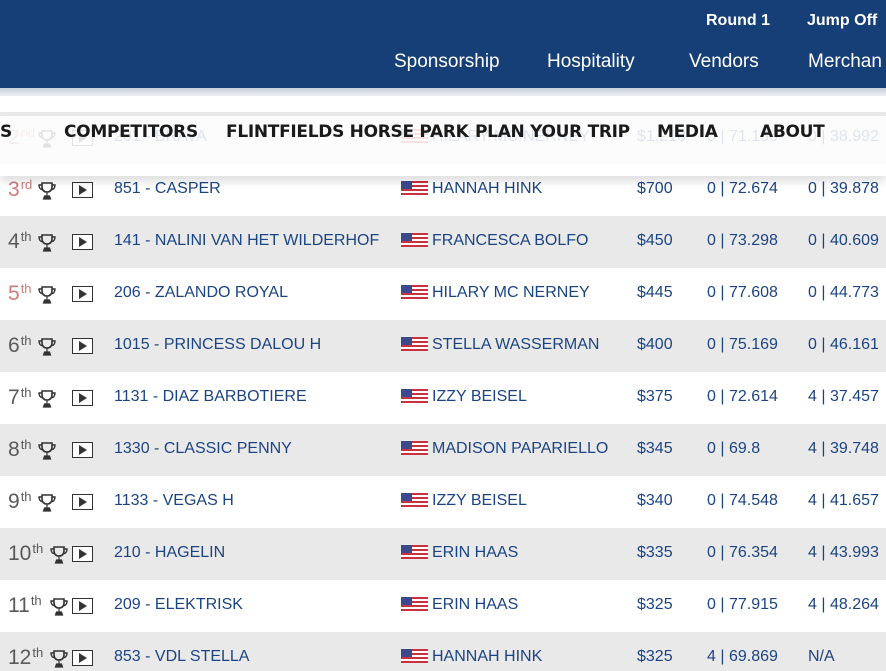 Image resolution: width=886 pixels, height=671 pixels. Describe the element at coordinates (843, 292) in the screenshot. I see `jump-off-score: 0 | 44.773` at that location.